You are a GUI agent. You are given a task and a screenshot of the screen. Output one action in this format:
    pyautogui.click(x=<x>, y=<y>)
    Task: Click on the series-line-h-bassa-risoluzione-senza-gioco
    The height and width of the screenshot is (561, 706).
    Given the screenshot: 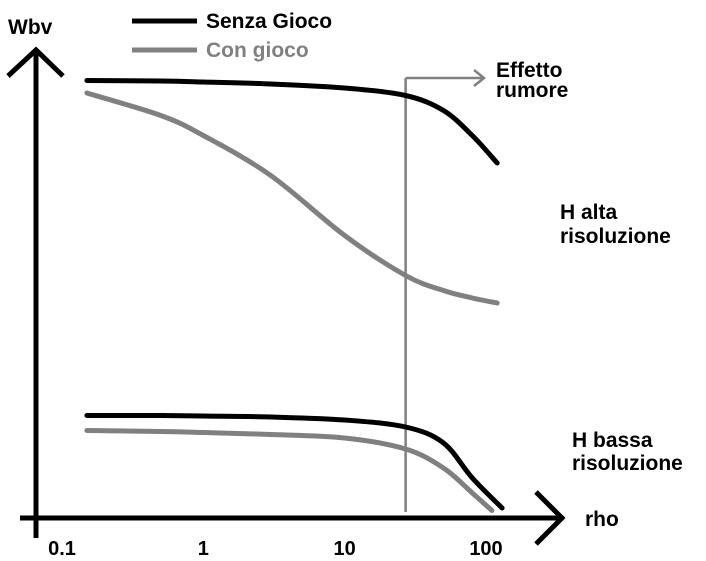 What is the action you would take?
    pyautogui.click(x=294, y=461)
    